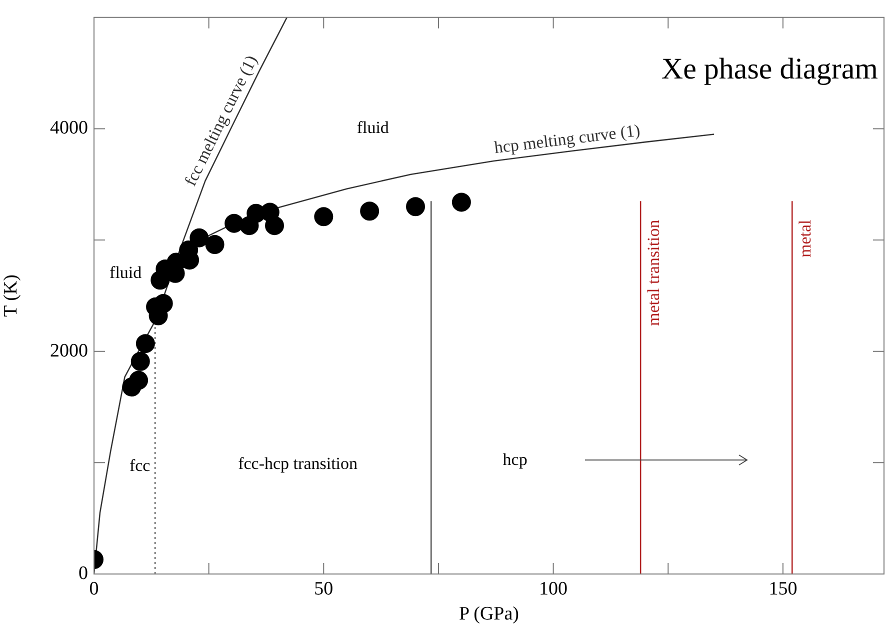 The height and width of the screenshot is (626, 894). What do you see at coordinates (769, 69) in the screenshot?
I see `text: Xe phase diagram` at bounding box center [769, 69].